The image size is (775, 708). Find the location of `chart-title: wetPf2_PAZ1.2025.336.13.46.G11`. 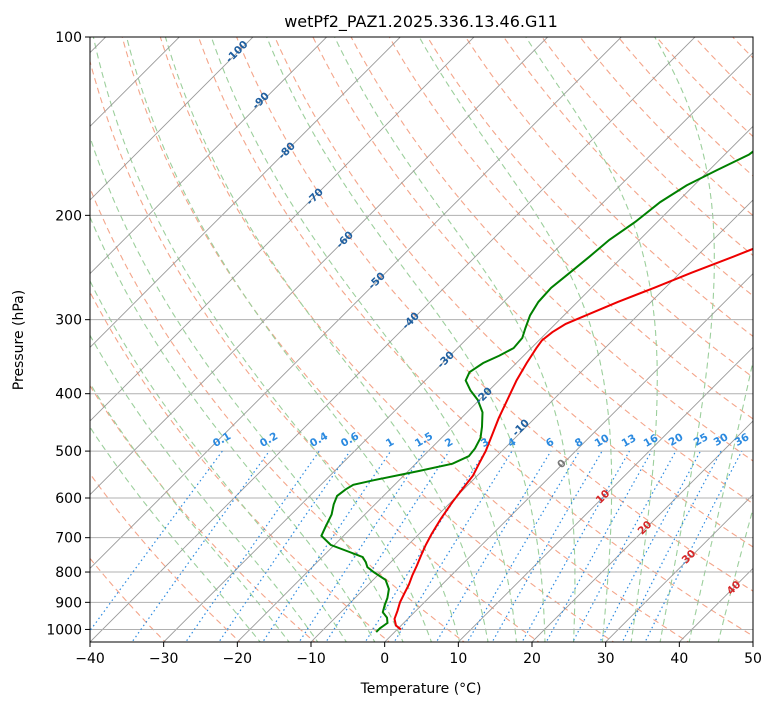

chart-title: wetPf2_PAZ1.2025.336.13.46.G11 is located at coordinates (421, 22).